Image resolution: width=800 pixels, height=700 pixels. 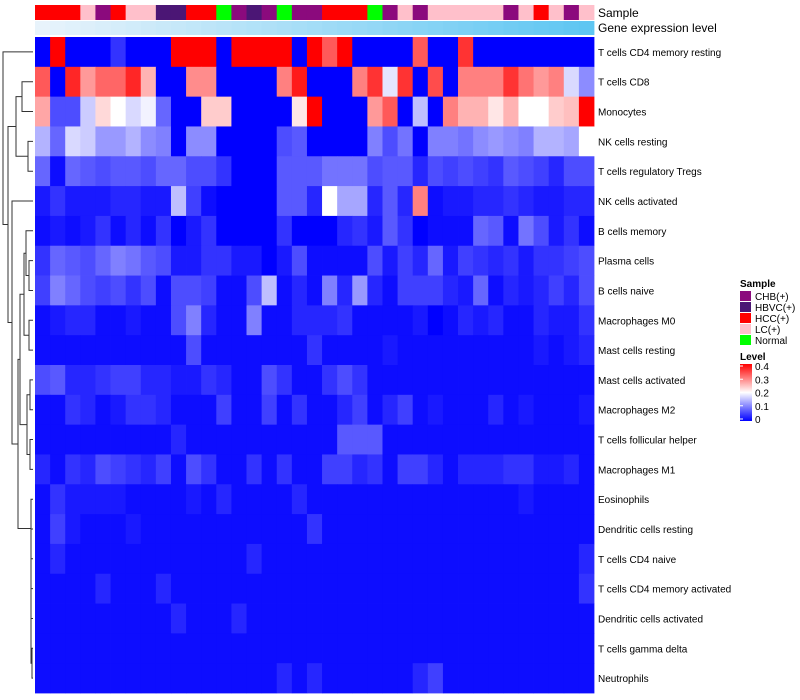 What do you see at coordinates (618, 13) in the screenshot?
I see `sample-track-label: Sample` at bounding box center [618, 13].